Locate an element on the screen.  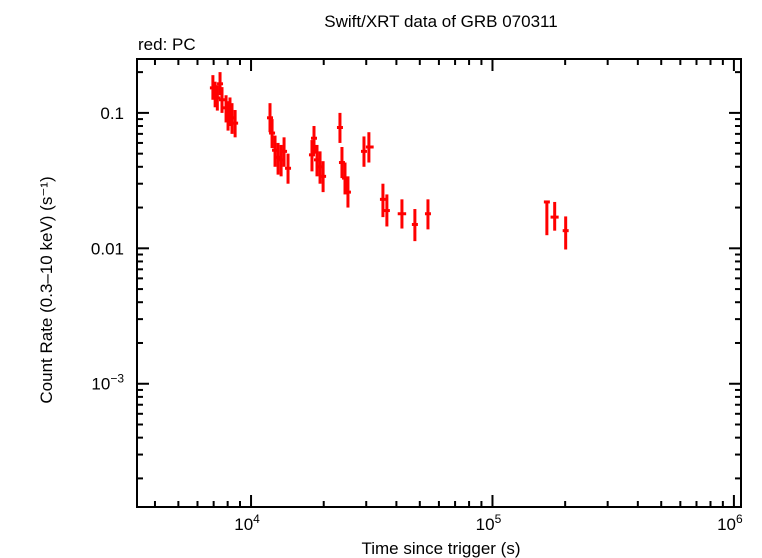
x-tick-label: 10⁴ is located at coordinates (247, 523).